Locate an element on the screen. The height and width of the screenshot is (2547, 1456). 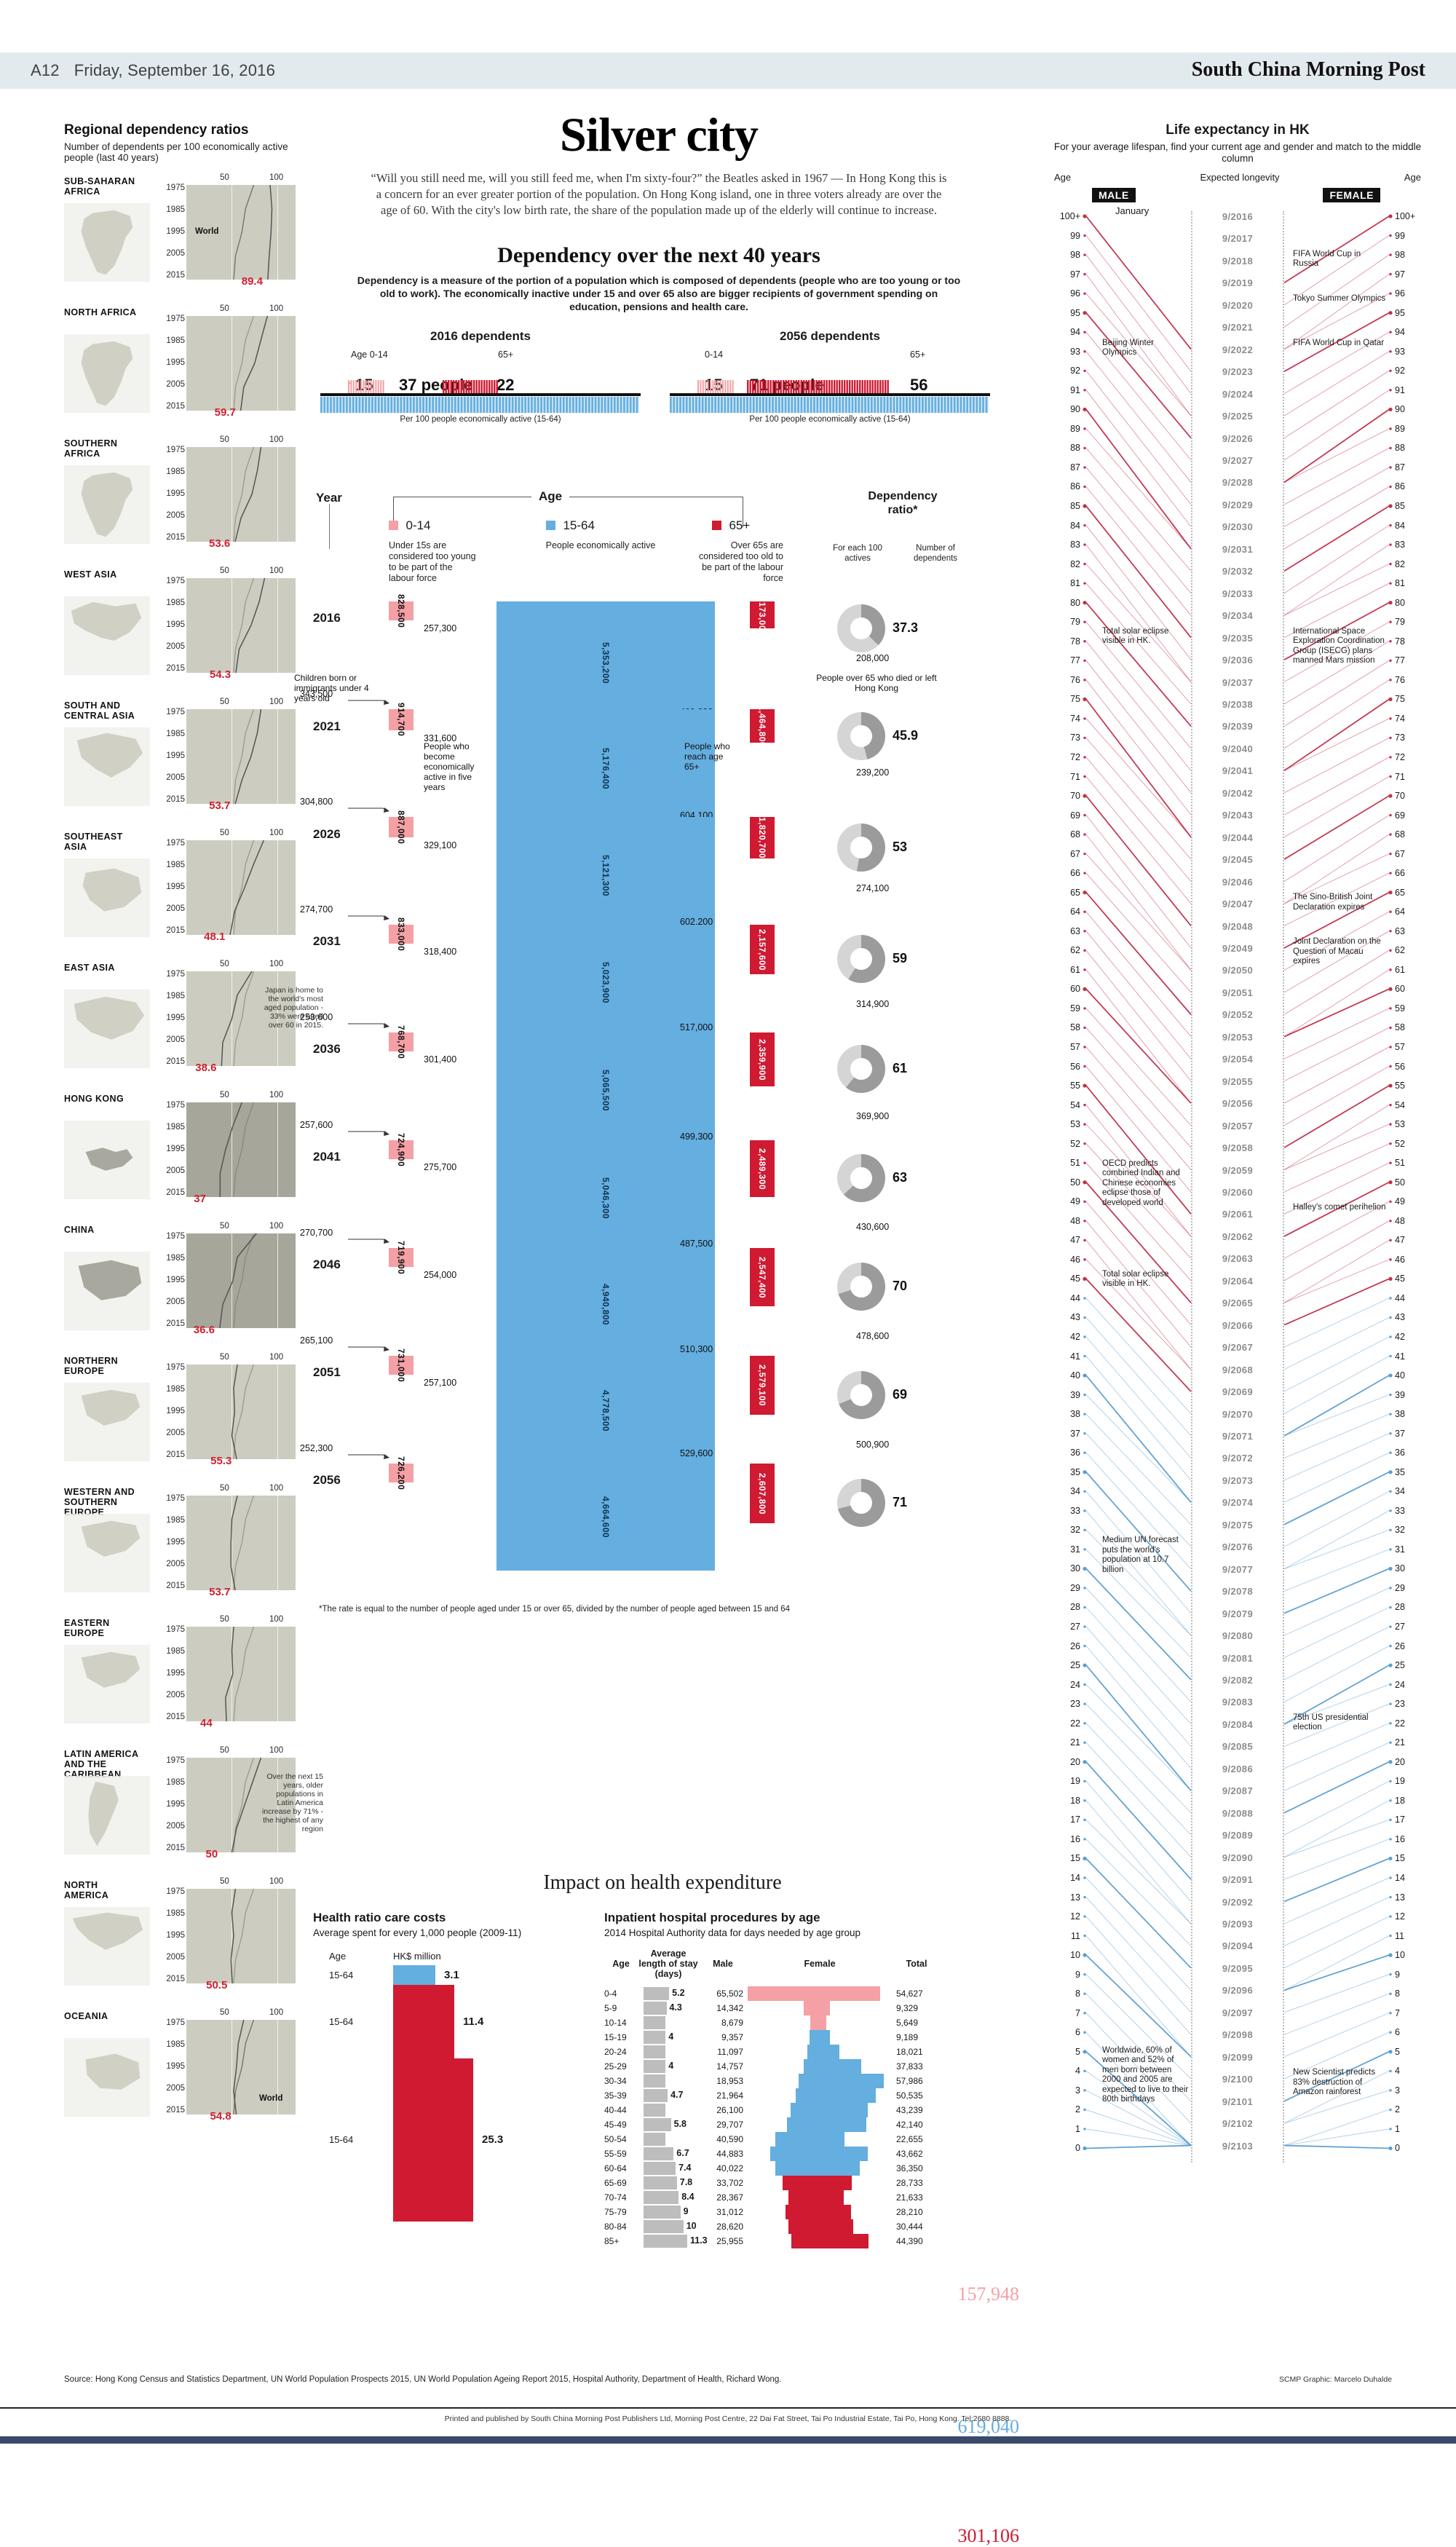
year-tick: 2015 is located at coordinates (175, 1585).